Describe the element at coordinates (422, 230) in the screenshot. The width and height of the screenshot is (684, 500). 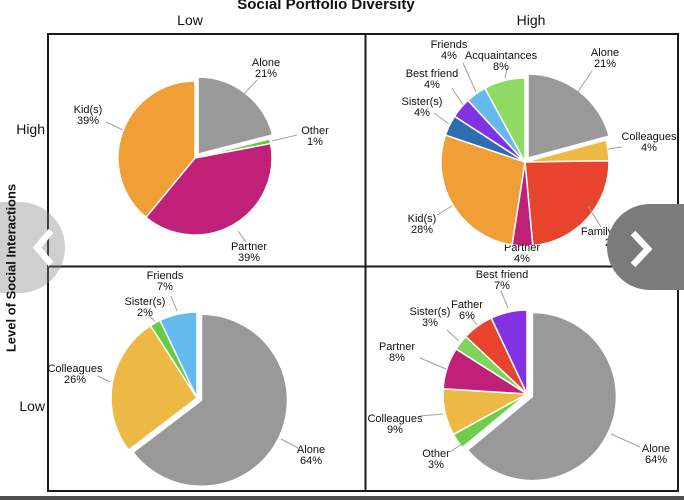
I see `slice-percentage: 28%` at that location.